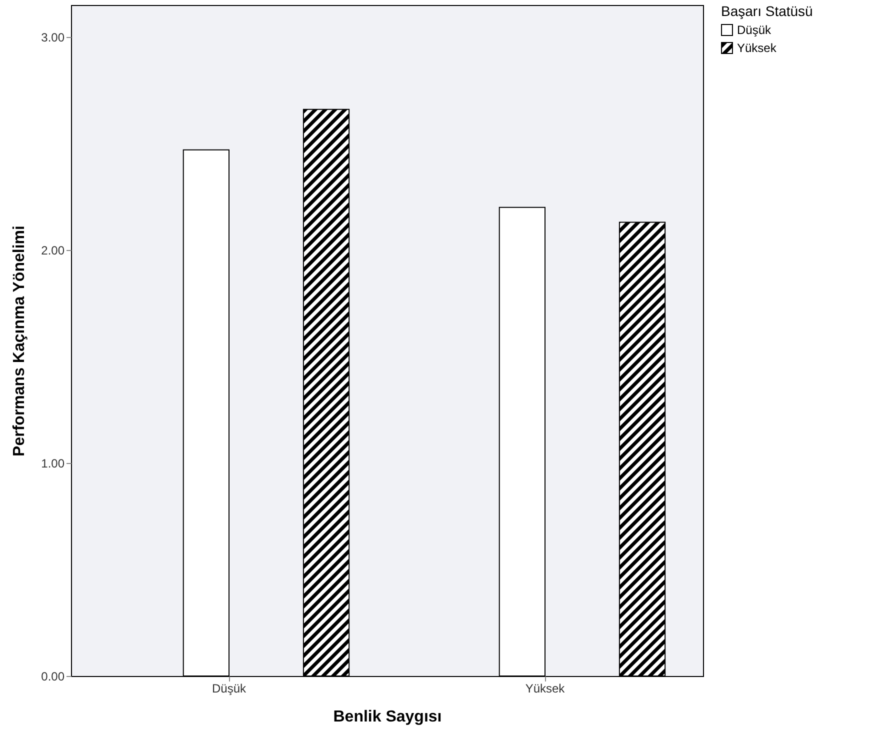  What do you see at coordinates (767, 11) in the screenshot?
I see `legend-title: Başarı Statüsü` at bounding box center [767, 11].